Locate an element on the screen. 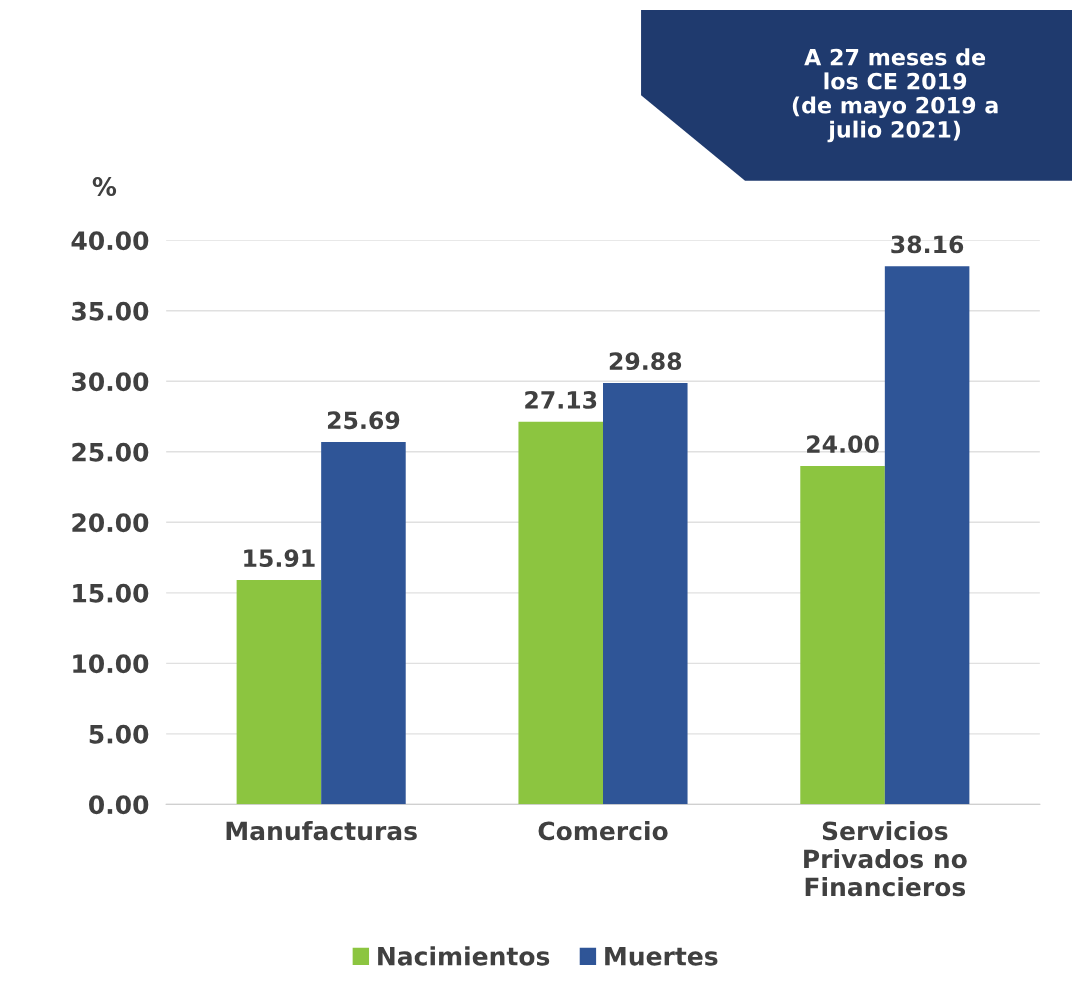  data-label: 27.13 is located at coordinates (561, 400).